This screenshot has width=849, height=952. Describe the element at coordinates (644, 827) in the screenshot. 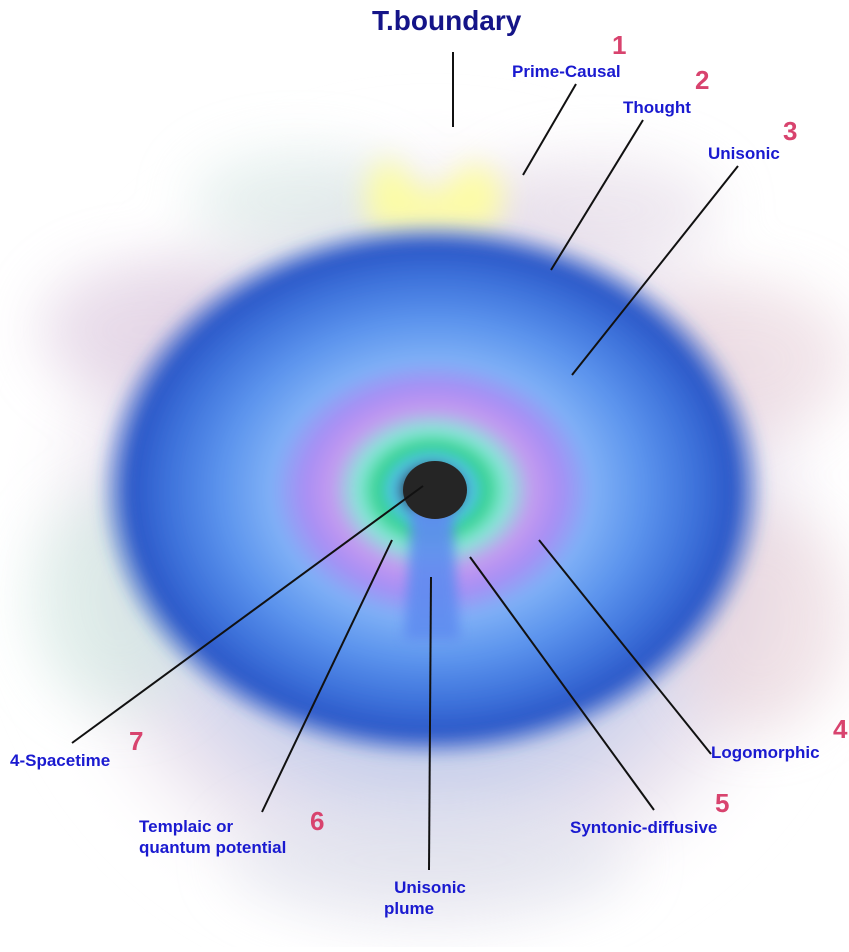

I see `label-syntonic-diffusive: Syntonic-diffusive` at that location.